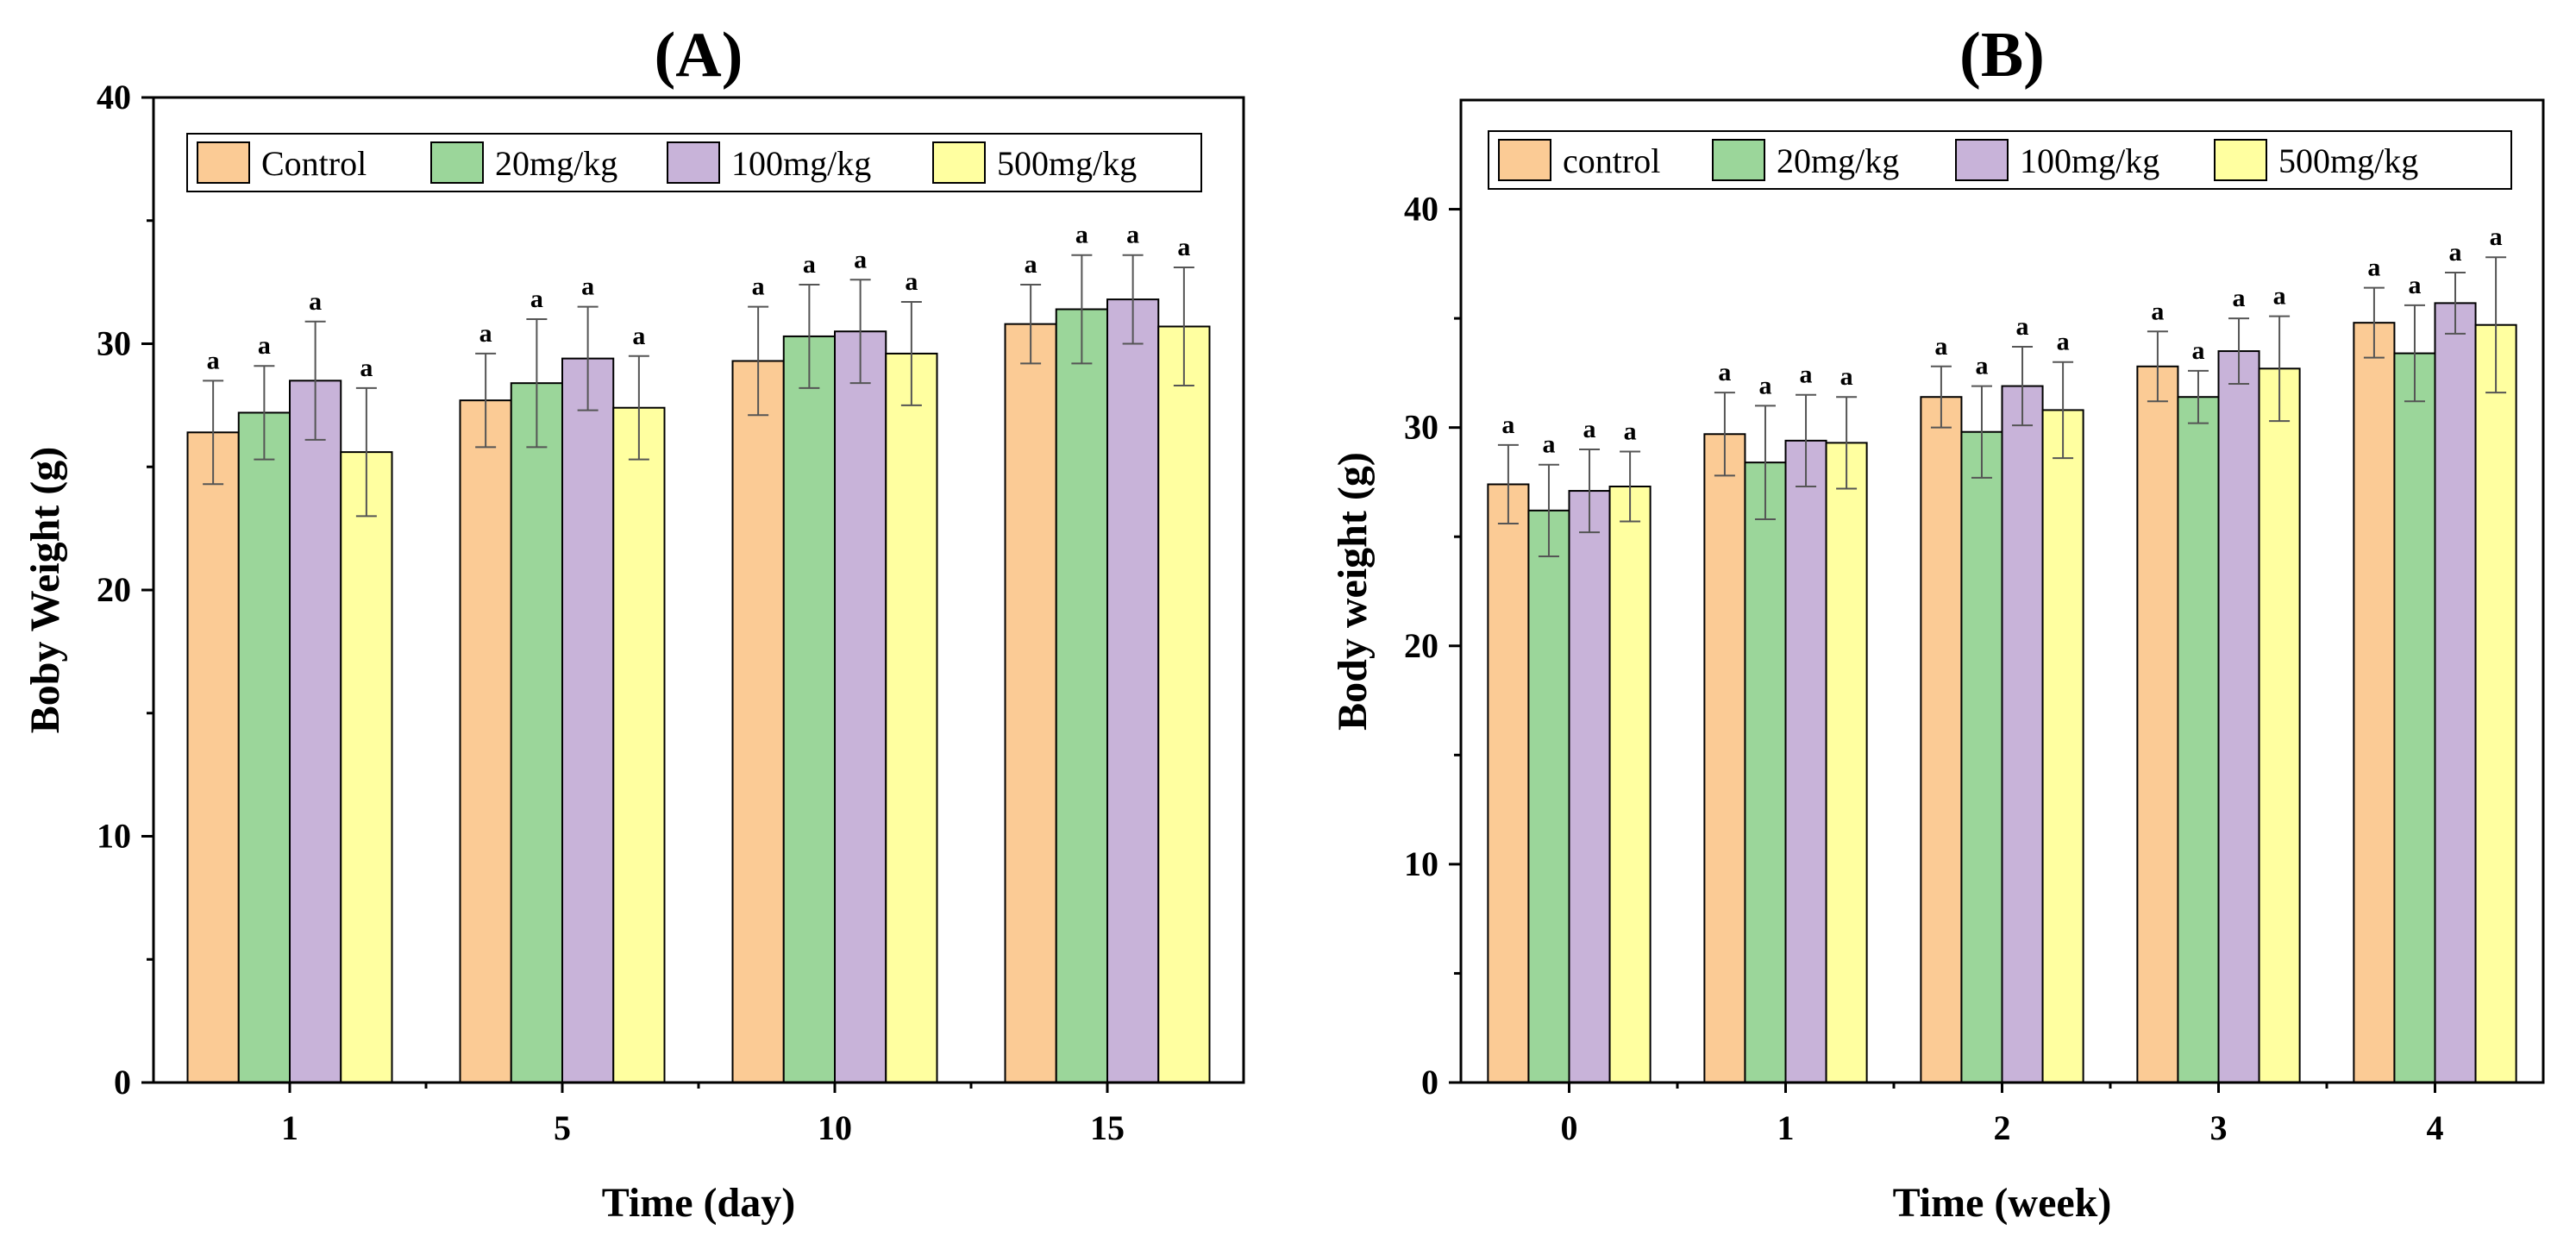  What do you see at coordinates (314, 163) in the screenshot?
I see `legend-label: Control` at bounding box center [314, 163].